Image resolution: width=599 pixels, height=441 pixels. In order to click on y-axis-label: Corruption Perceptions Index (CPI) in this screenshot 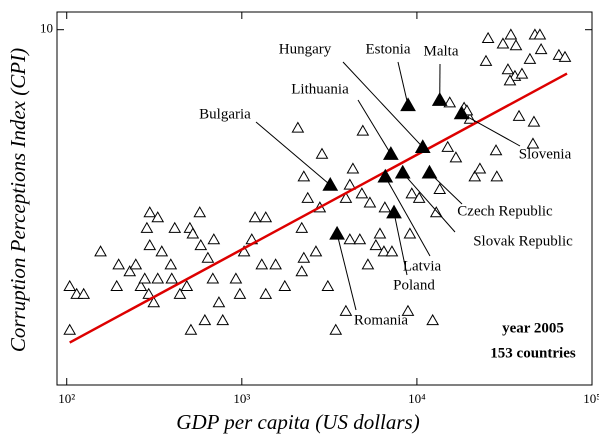, I will do `click(18, 200)`.